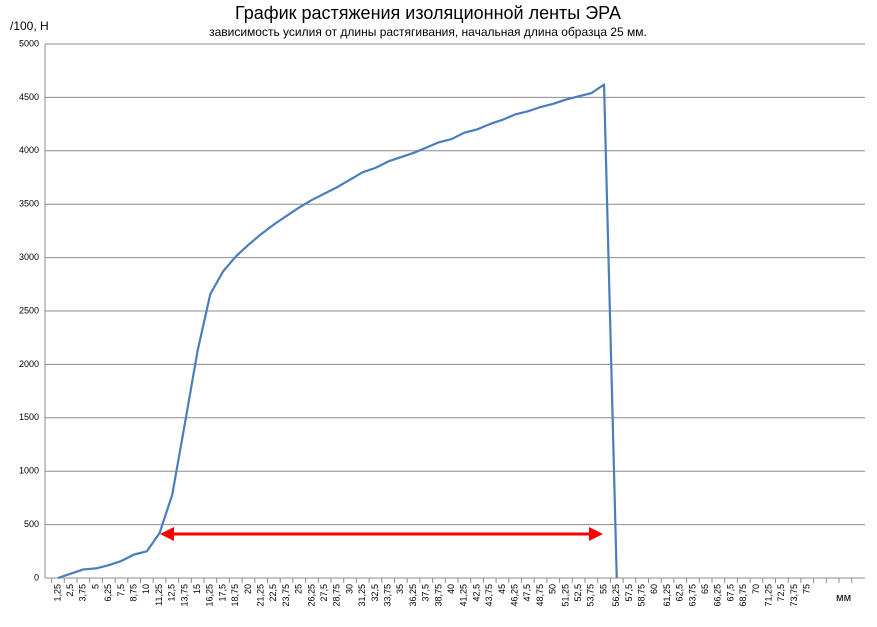 Image resolution: width=877 pixels, height=627 pixels. What do you see at coordinates (222, 593) in the screenshot?
I see `x-tick-label: 17,5` at bounding box center [222, 593].